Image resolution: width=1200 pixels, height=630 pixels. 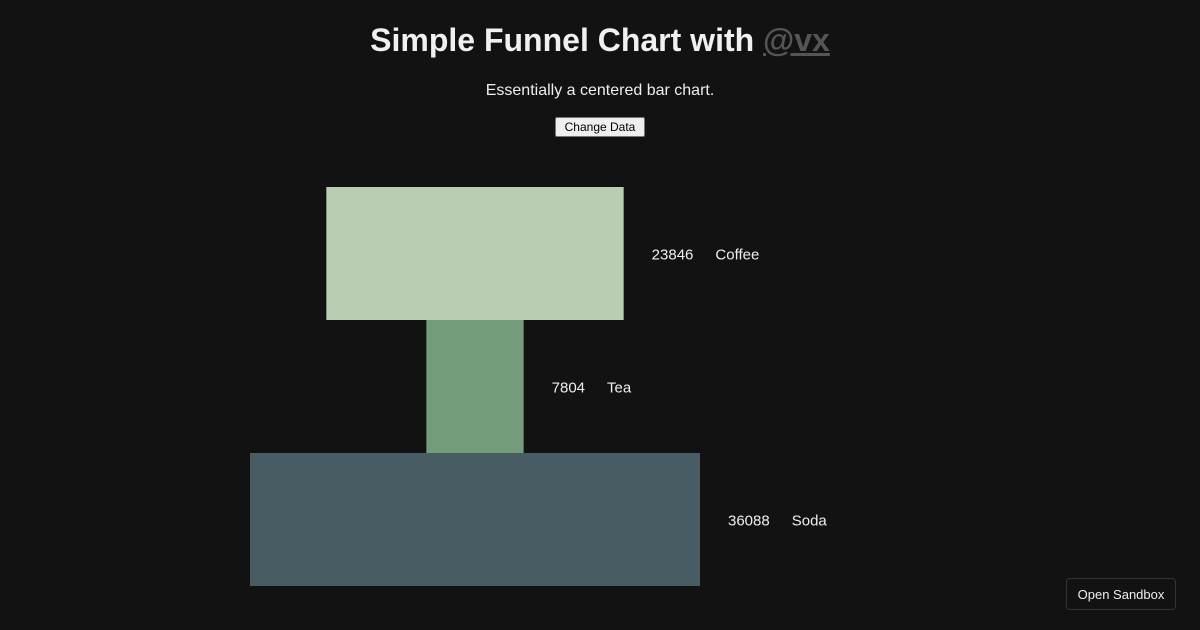 What do you see at coordinates (475, 253) in the screenshot?
I see `bar-coffee` at bounding box center [475, 253].